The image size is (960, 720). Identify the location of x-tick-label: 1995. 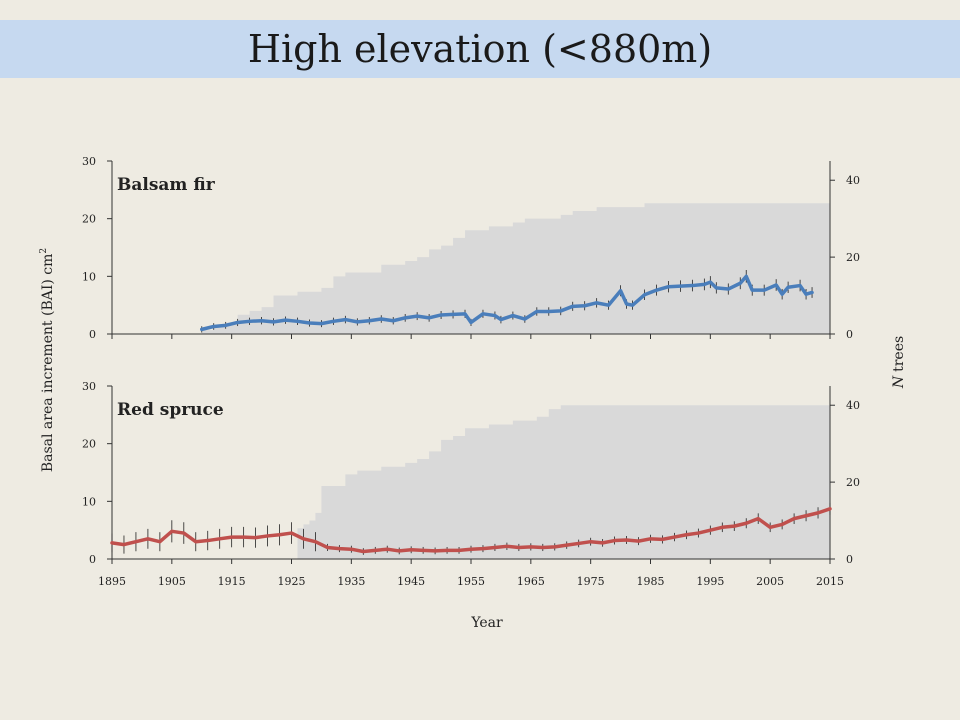
(710, 581).